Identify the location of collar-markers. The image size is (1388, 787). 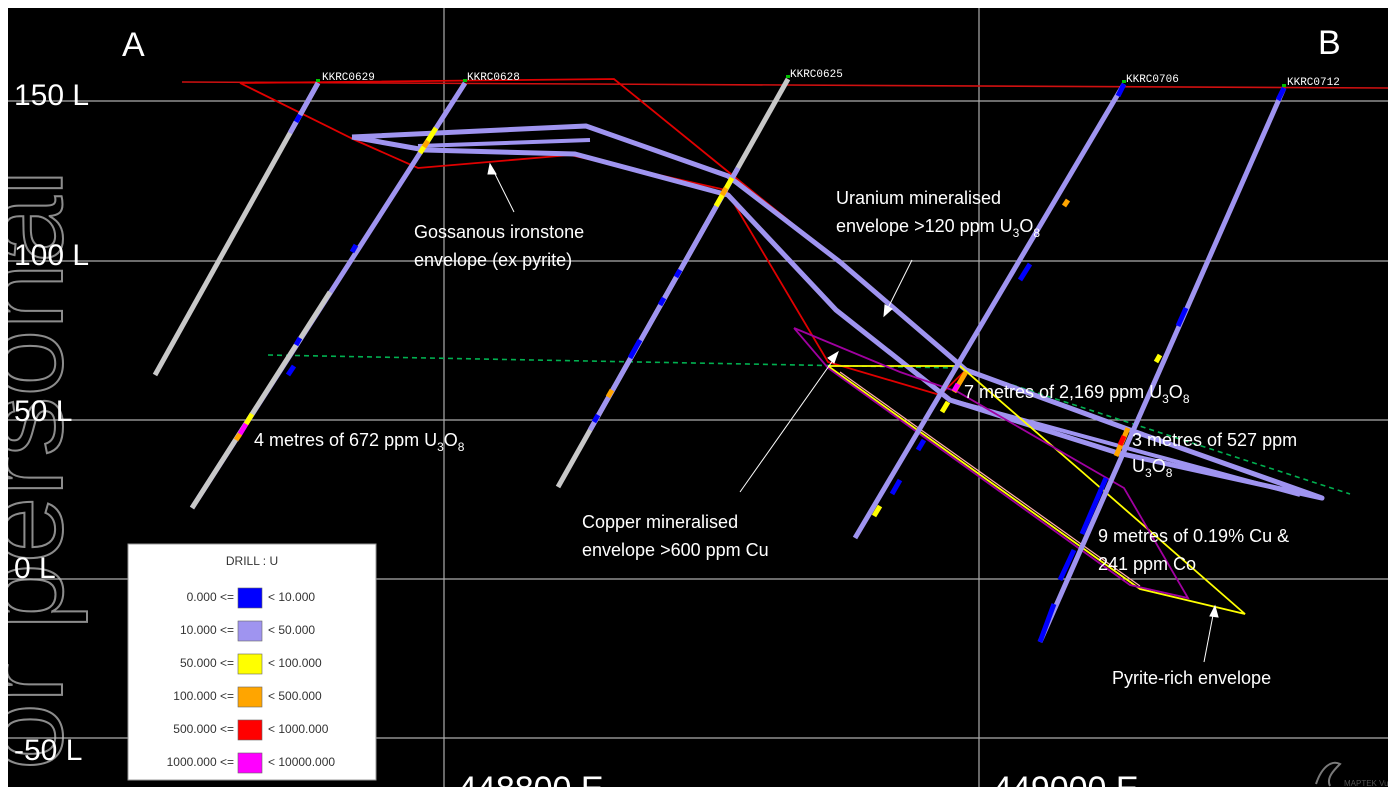
(801, 81).